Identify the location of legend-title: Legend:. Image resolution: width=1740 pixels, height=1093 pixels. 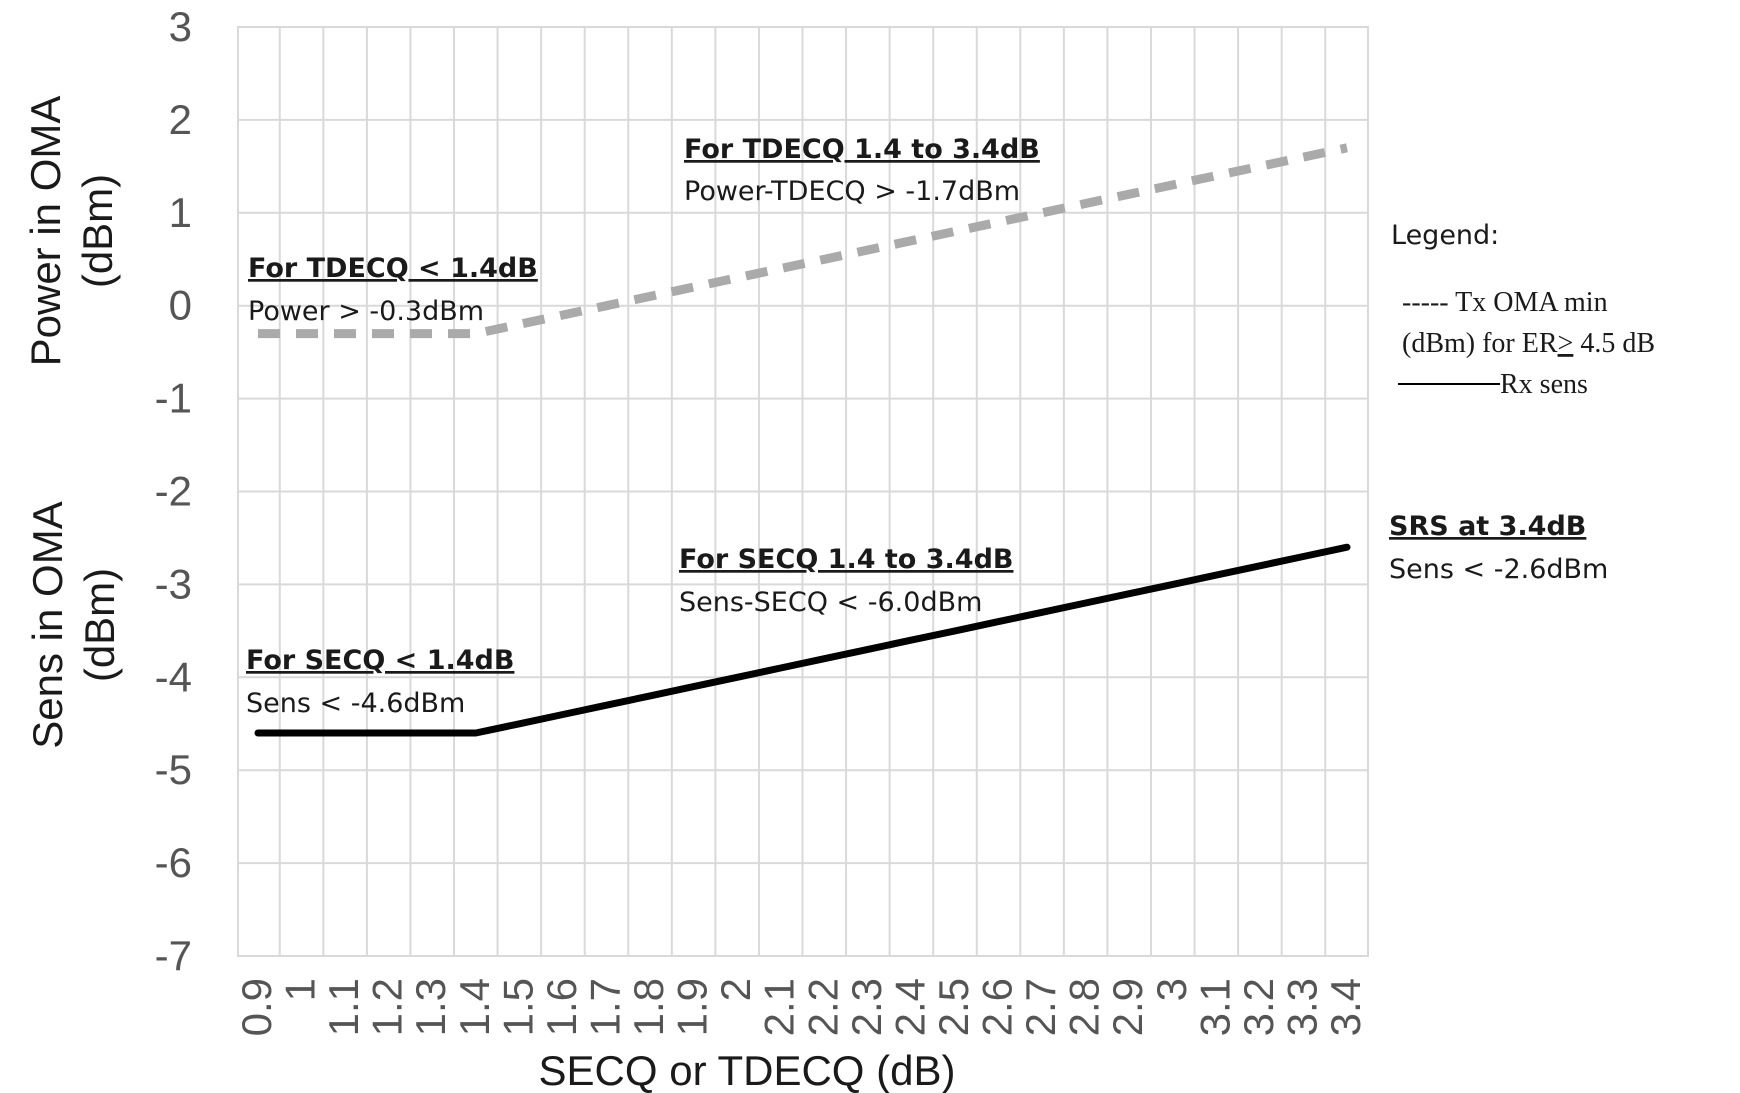
(1445, 235).